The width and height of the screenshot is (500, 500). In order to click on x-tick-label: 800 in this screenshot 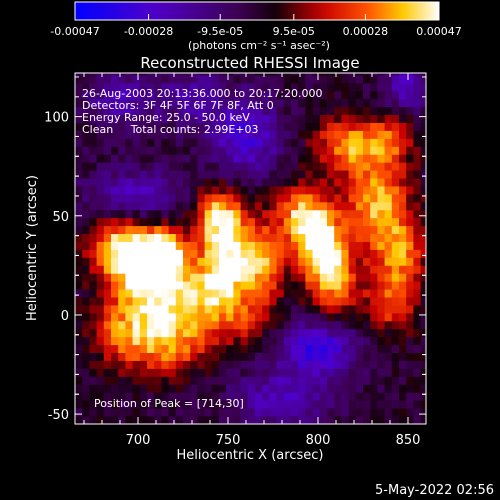, I will do `click(318, 440)`.